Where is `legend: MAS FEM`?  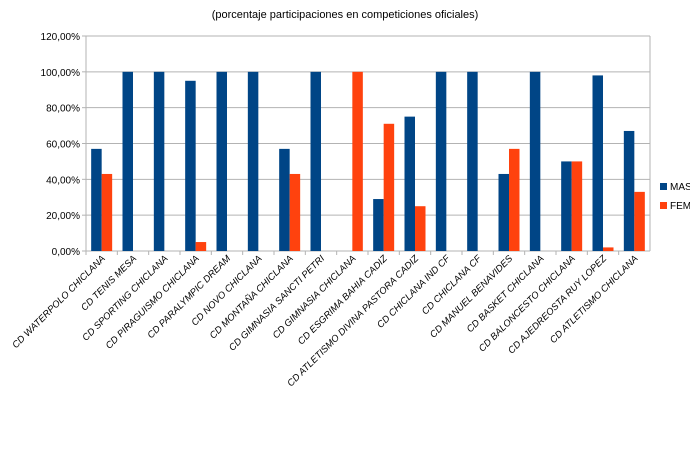 legend: MAS FEM is located at coordinates (675, 197).